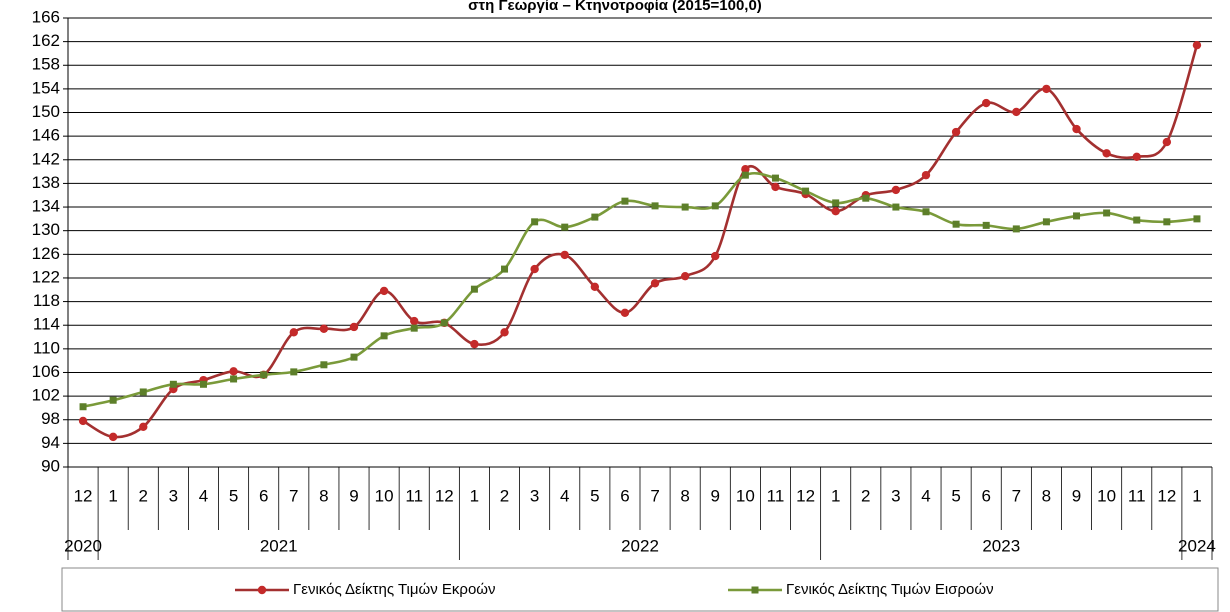 This screenshot has width=1230, height=612. I want to click on y-tick-label: 98, so click(50, 418).